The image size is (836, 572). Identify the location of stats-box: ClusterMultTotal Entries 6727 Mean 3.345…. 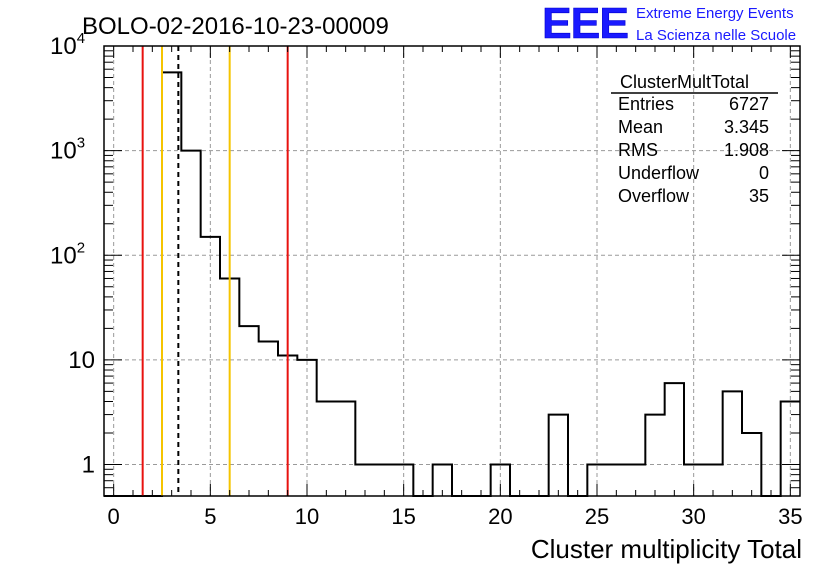
(694, 139).